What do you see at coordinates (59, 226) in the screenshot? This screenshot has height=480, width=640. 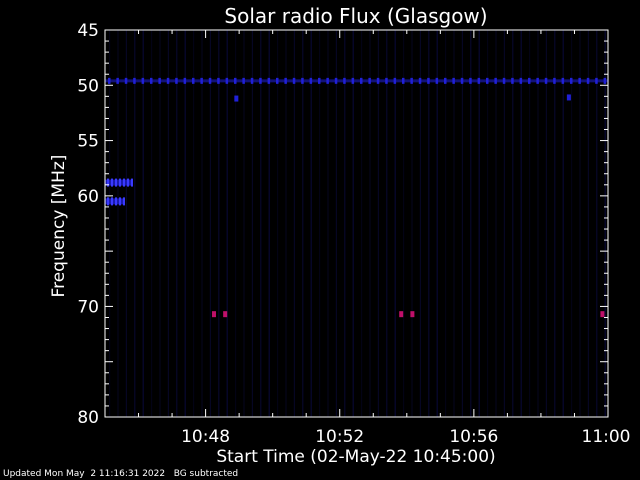 I see `y-axis-label: Frequency [MHz]` at bounding box center [59, 226].